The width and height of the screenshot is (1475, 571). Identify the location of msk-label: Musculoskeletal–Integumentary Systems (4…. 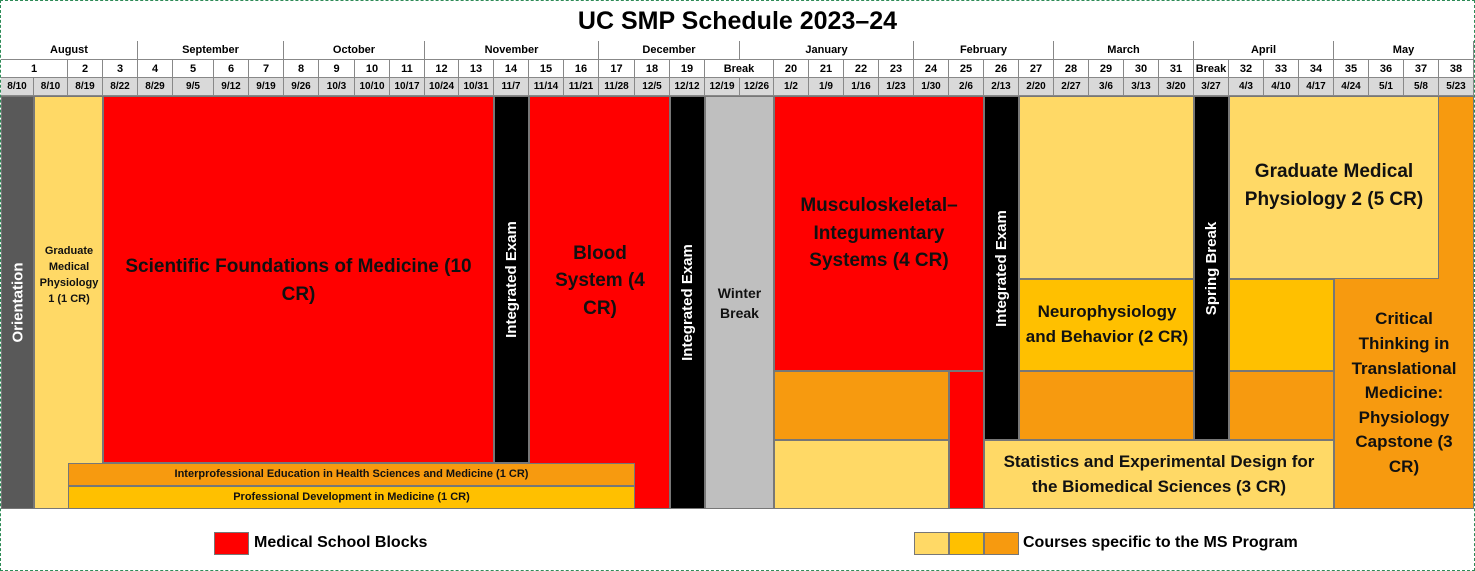
(879, 233).